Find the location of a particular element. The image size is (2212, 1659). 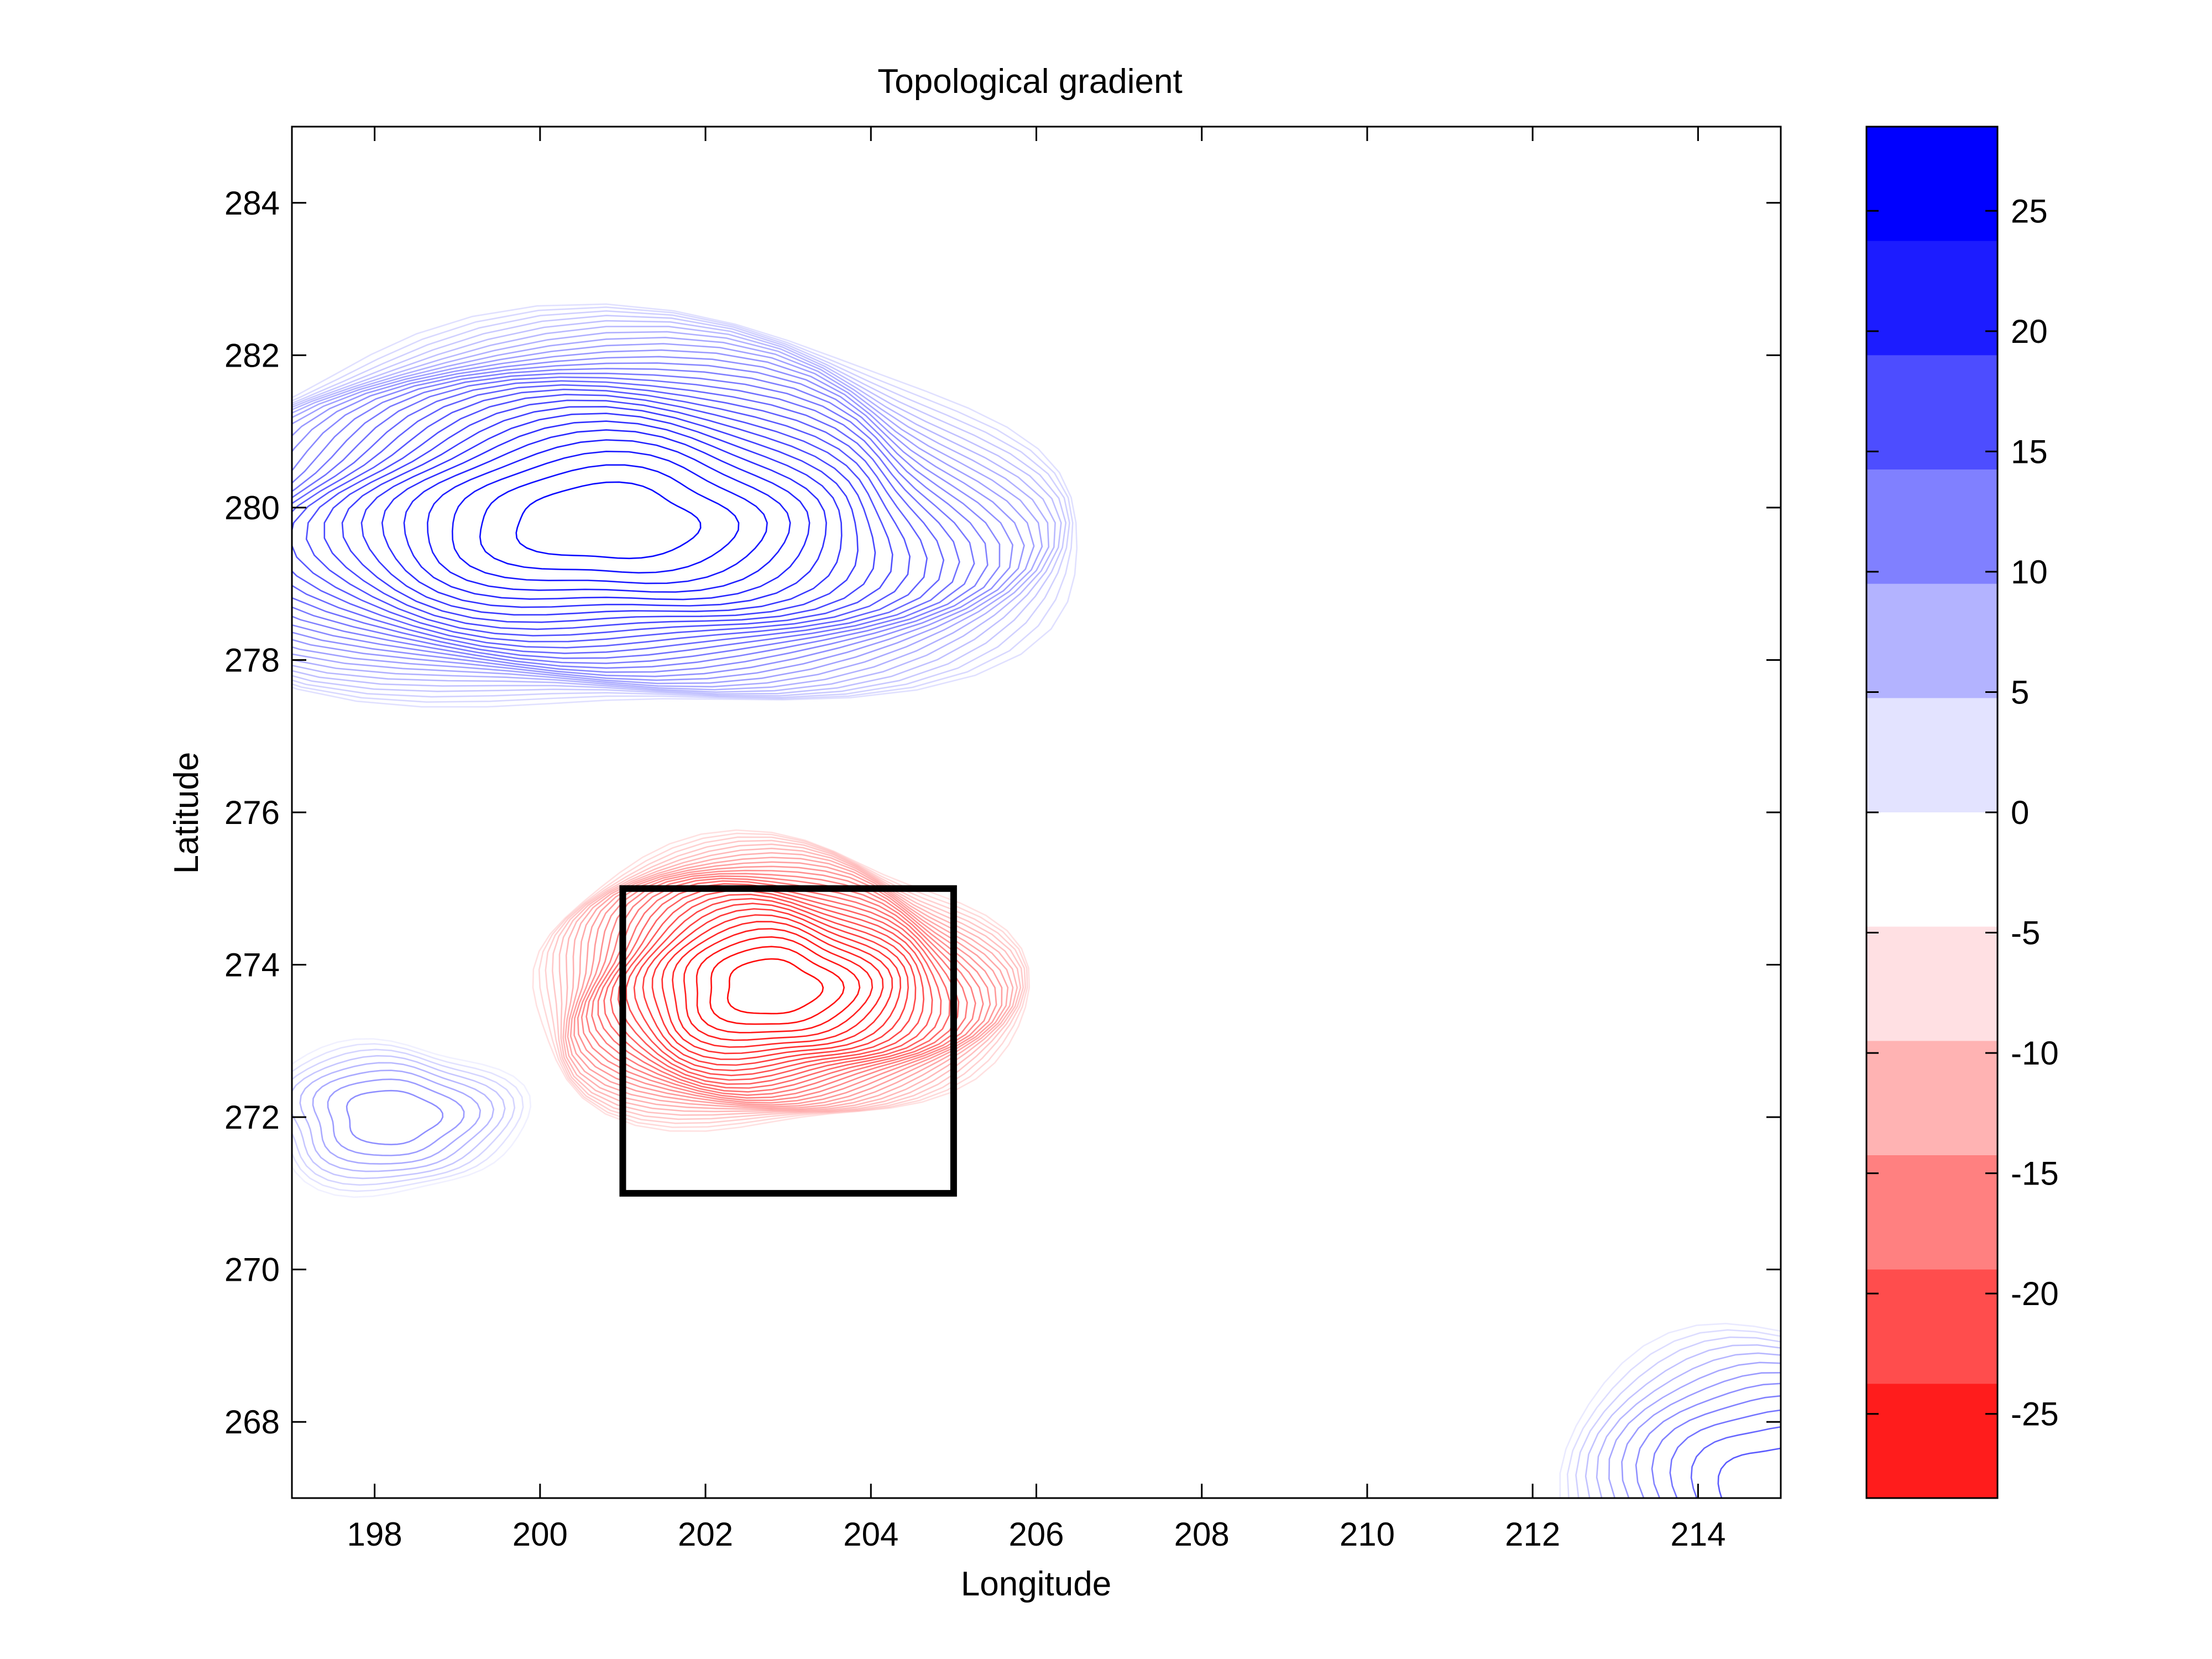

y-tick-label: 276 is located at coordinates (252, 813).